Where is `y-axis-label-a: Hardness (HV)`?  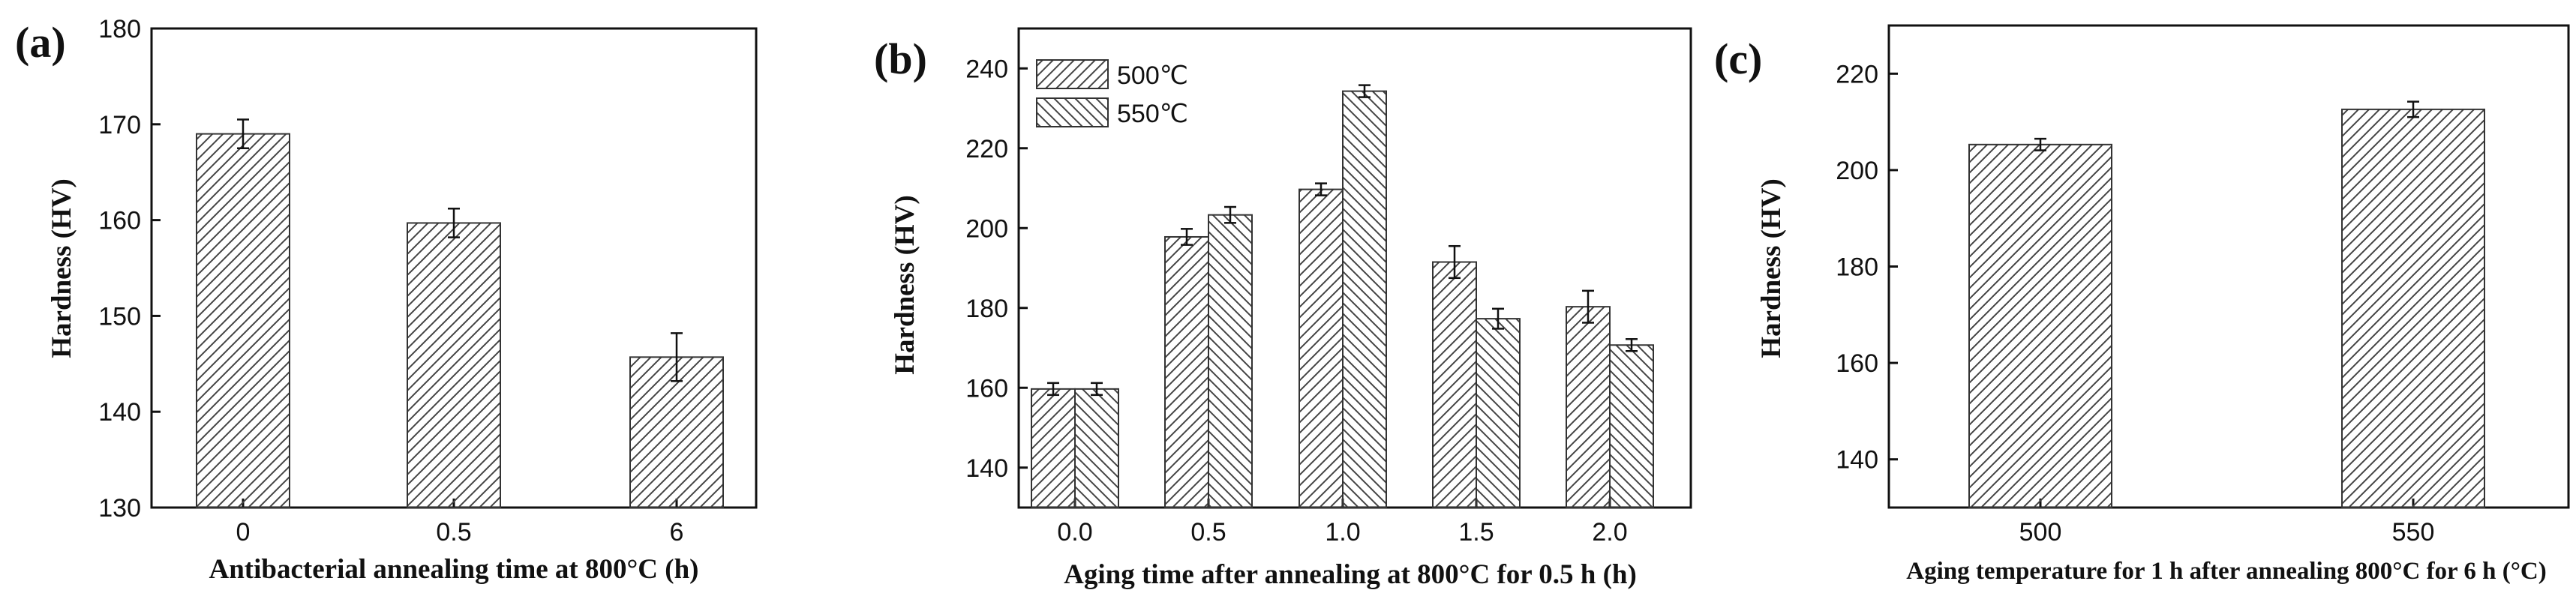 y-axis-label-a: Hardness (HV) is located at coordinates (62, 268).